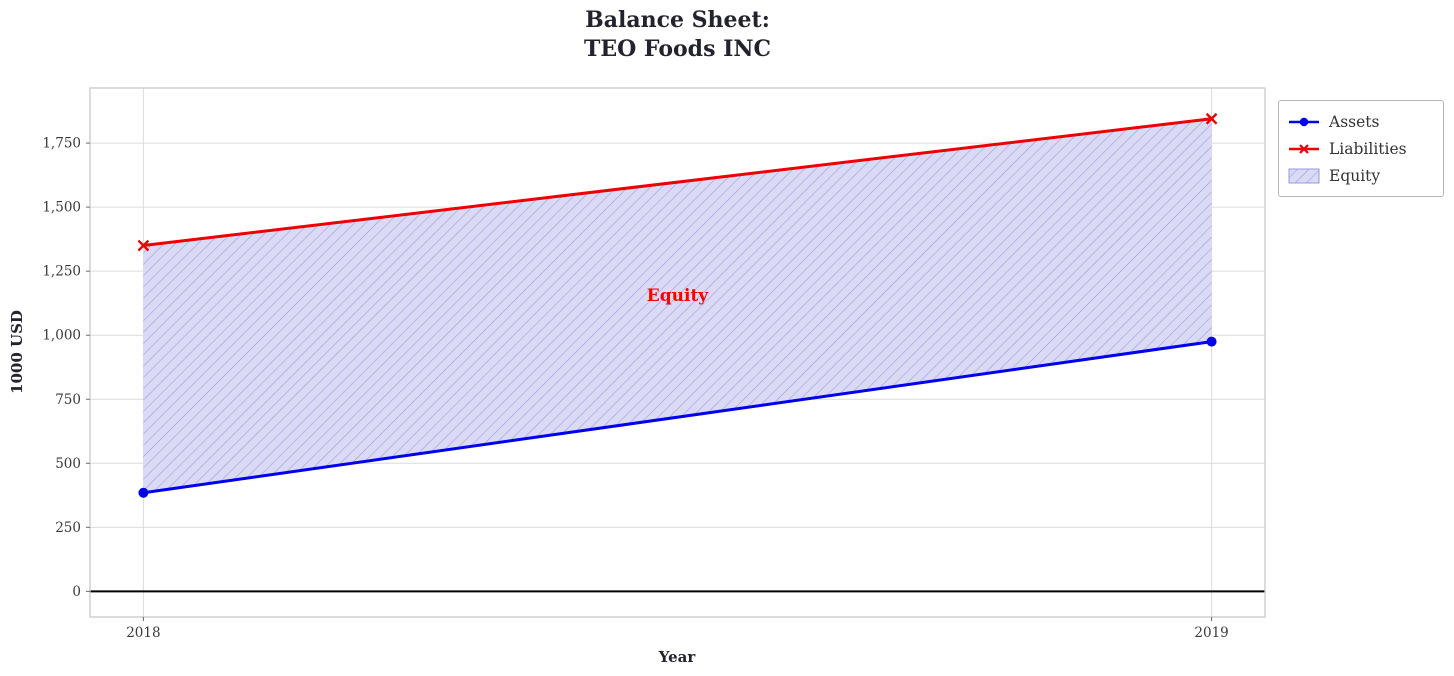  Describe the element at coordinates (677, 20) in the screenshot. I see `chart-title-line1: Balance Sheet:` at that location.